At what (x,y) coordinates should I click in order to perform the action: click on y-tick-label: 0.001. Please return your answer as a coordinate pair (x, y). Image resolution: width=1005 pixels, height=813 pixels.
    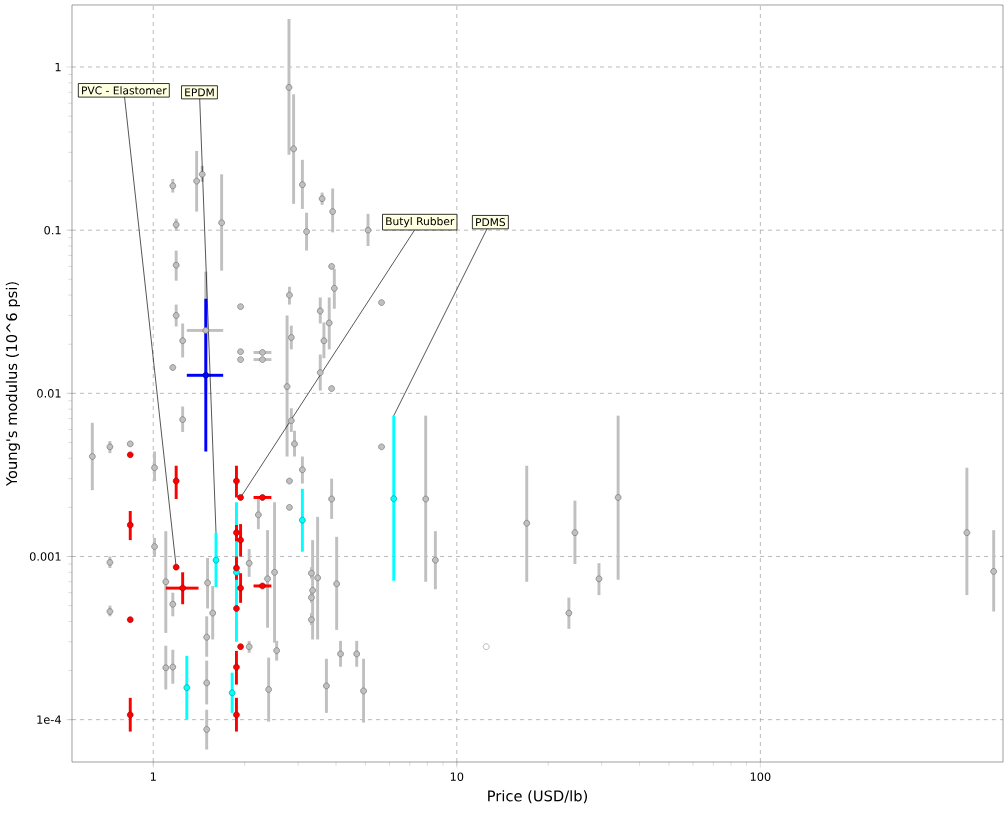
    Looking at the image, I should click on (45, 556).